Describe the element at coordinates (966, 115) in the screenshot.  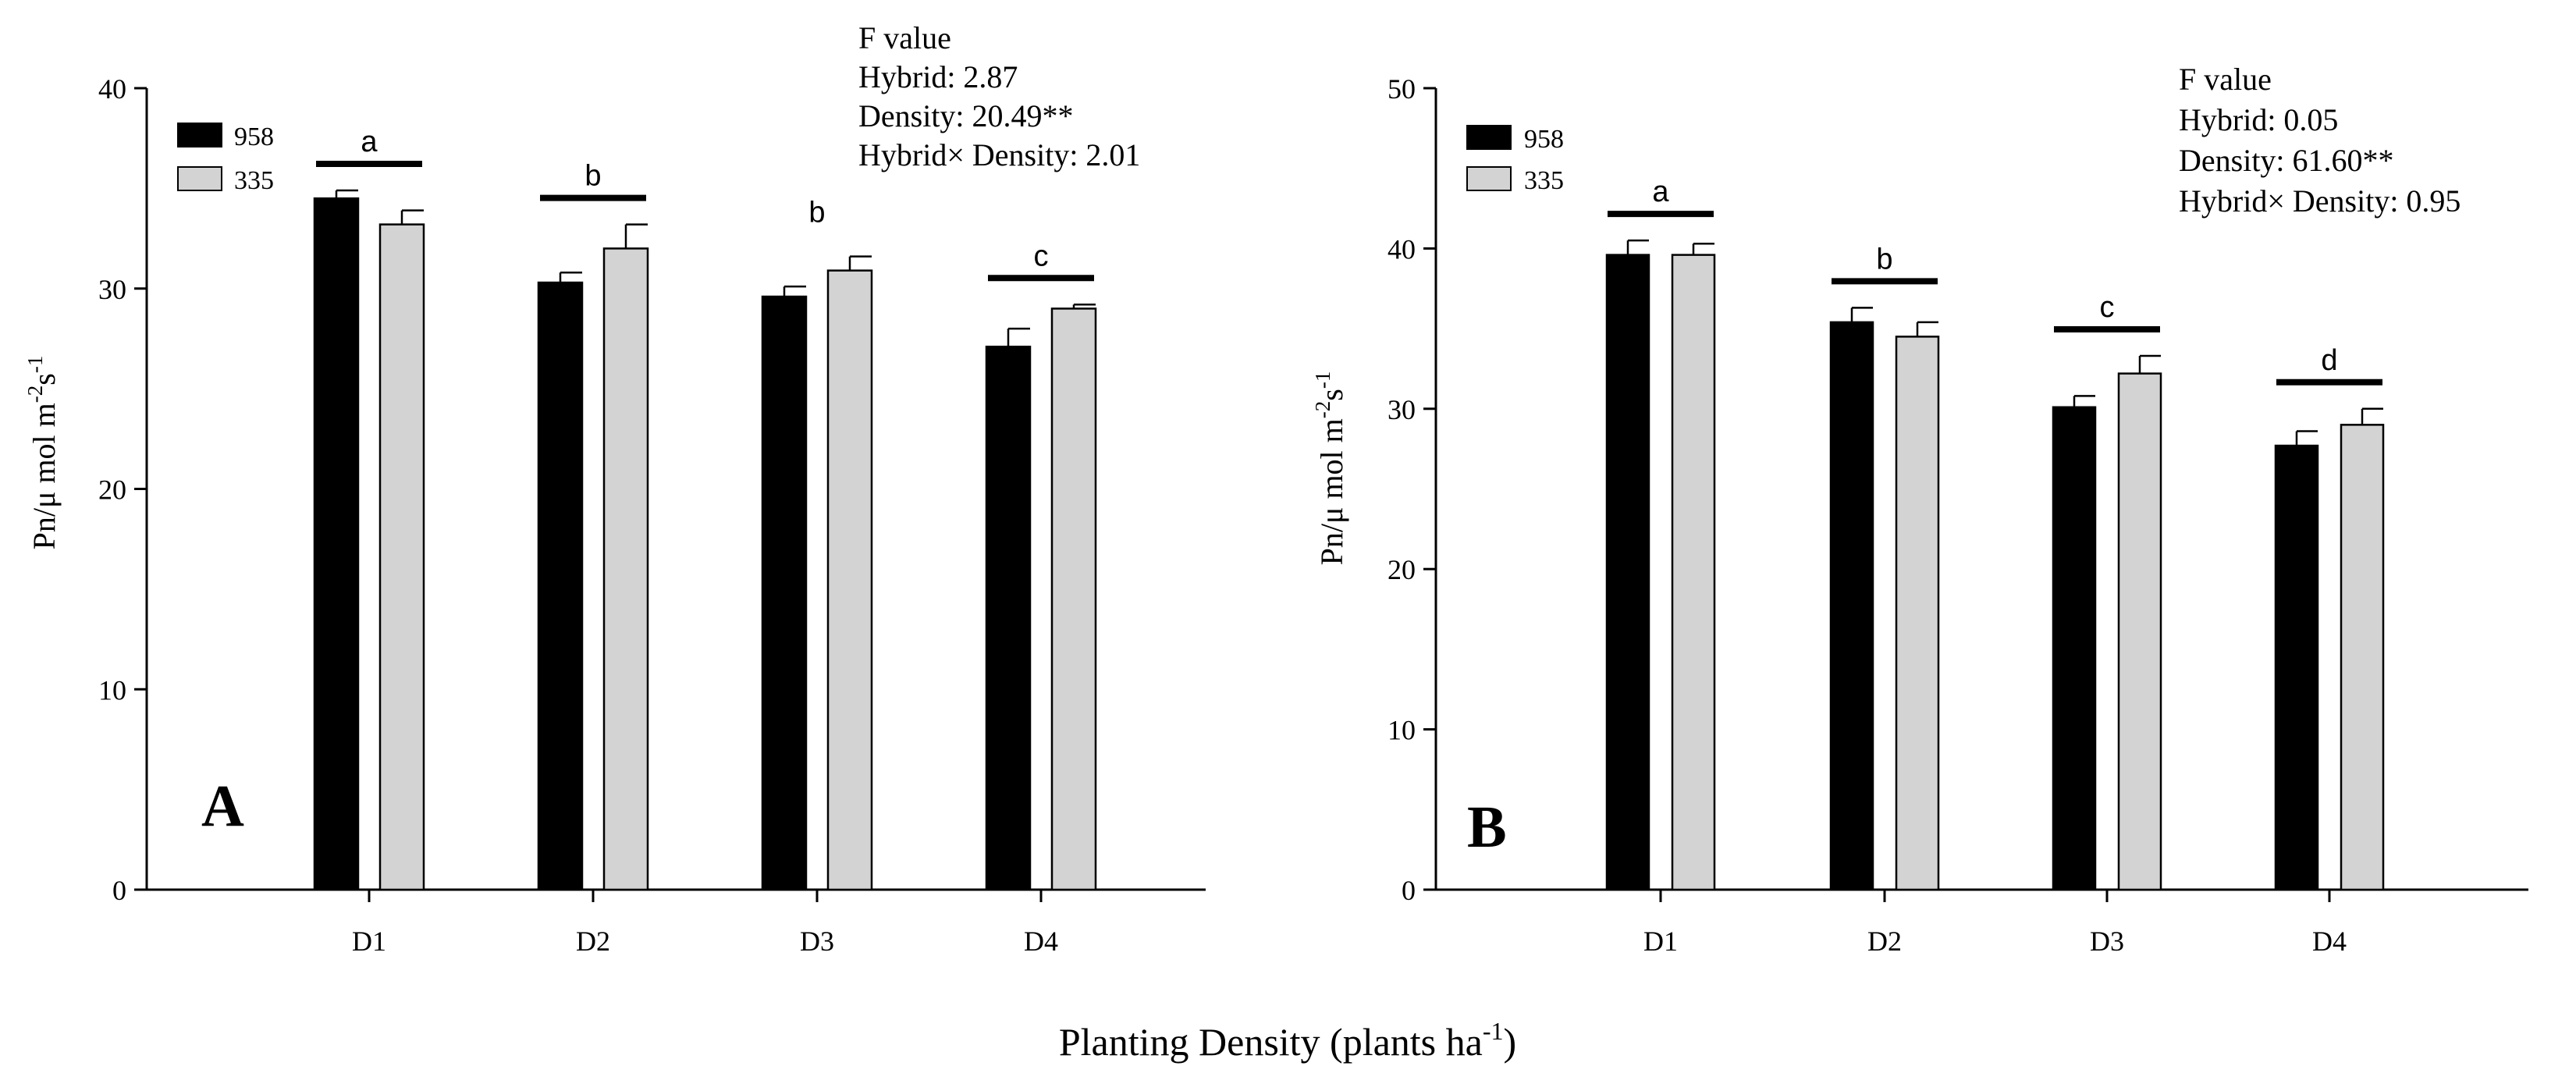
I see `panel-a-annotation-line: Density: 20.49**` at that location.